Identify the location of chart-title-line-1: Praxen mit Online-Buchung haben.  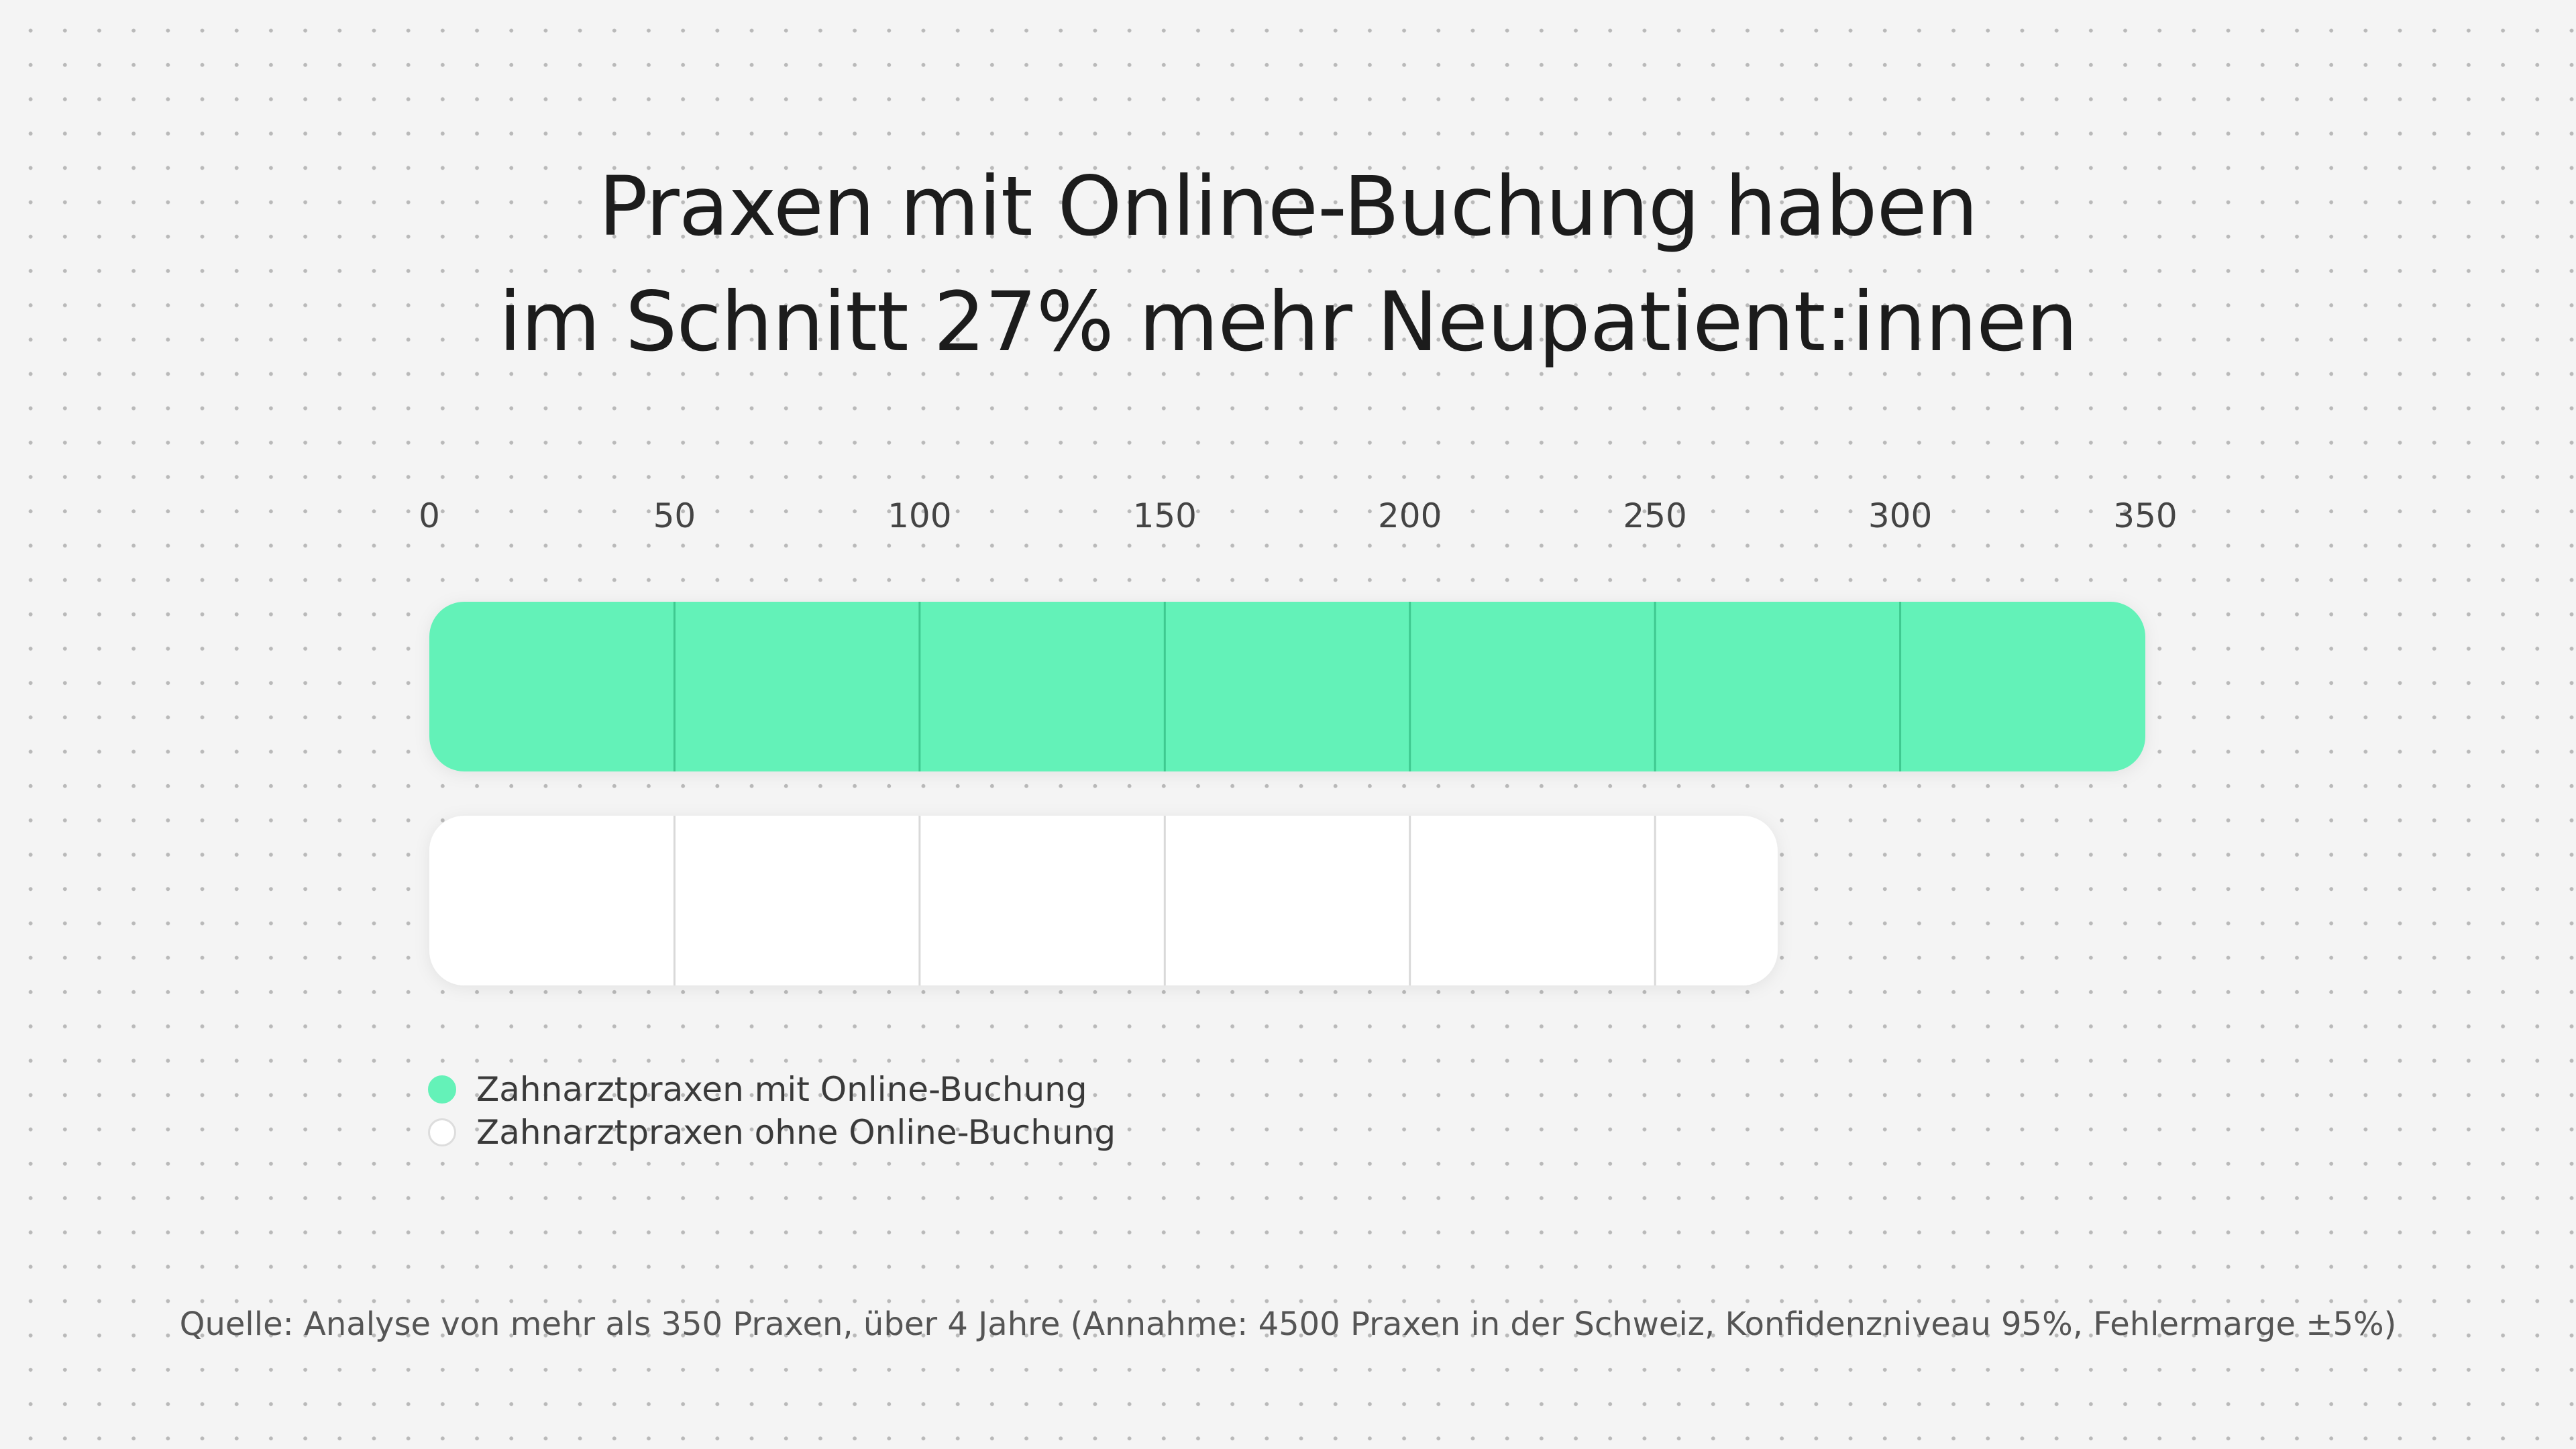
(1288, 206).